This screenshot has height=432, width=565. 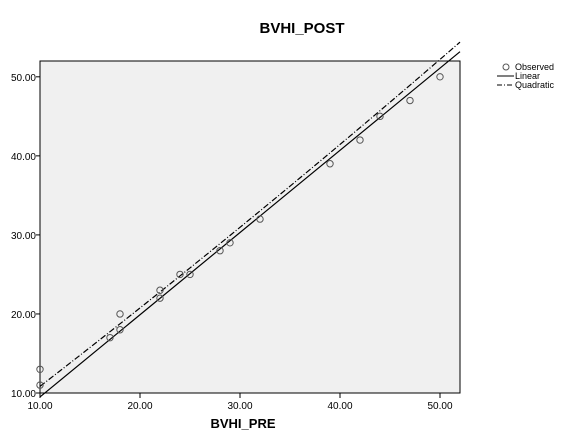 I want to click on chart-title: BVHI_POST, so click(x=301, y=28).